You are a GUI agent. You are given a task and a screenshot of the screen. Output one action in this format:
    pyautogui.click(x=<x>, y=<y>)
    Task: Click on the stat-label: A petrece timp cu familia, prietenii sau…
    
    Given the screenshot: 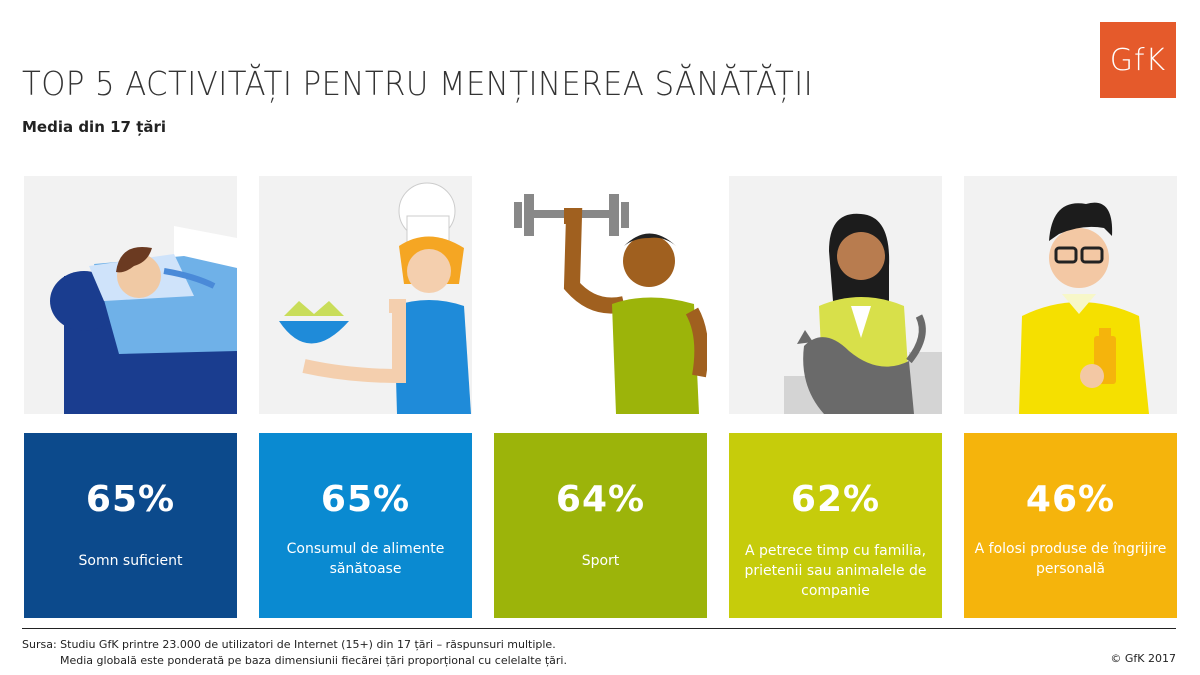 What is the action you would take?
    pyautogui.click(x=835, y=571)
    